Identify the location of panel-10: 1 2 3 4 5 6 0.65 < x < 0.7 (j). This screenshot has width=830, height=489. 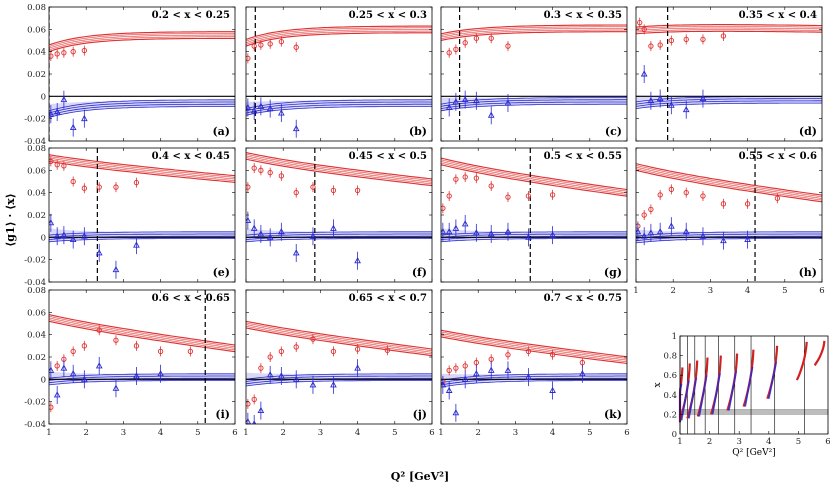
(339, 363).